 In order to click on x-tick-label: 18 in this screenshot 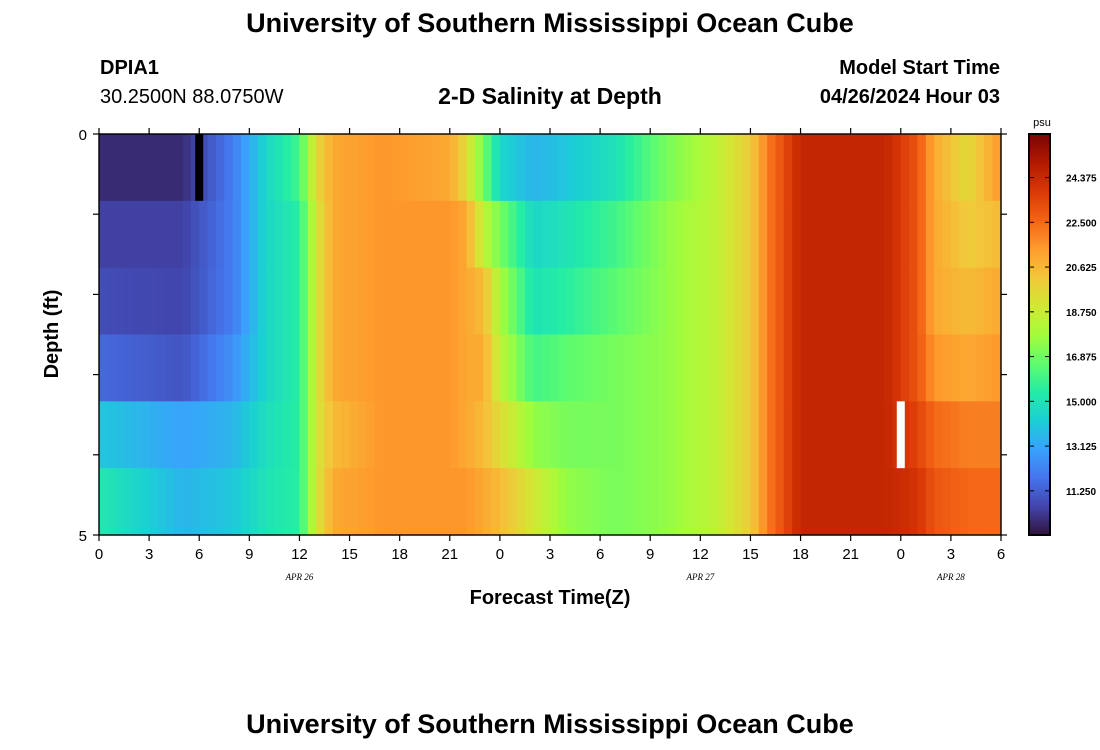, I will do `click(399, 554)`.